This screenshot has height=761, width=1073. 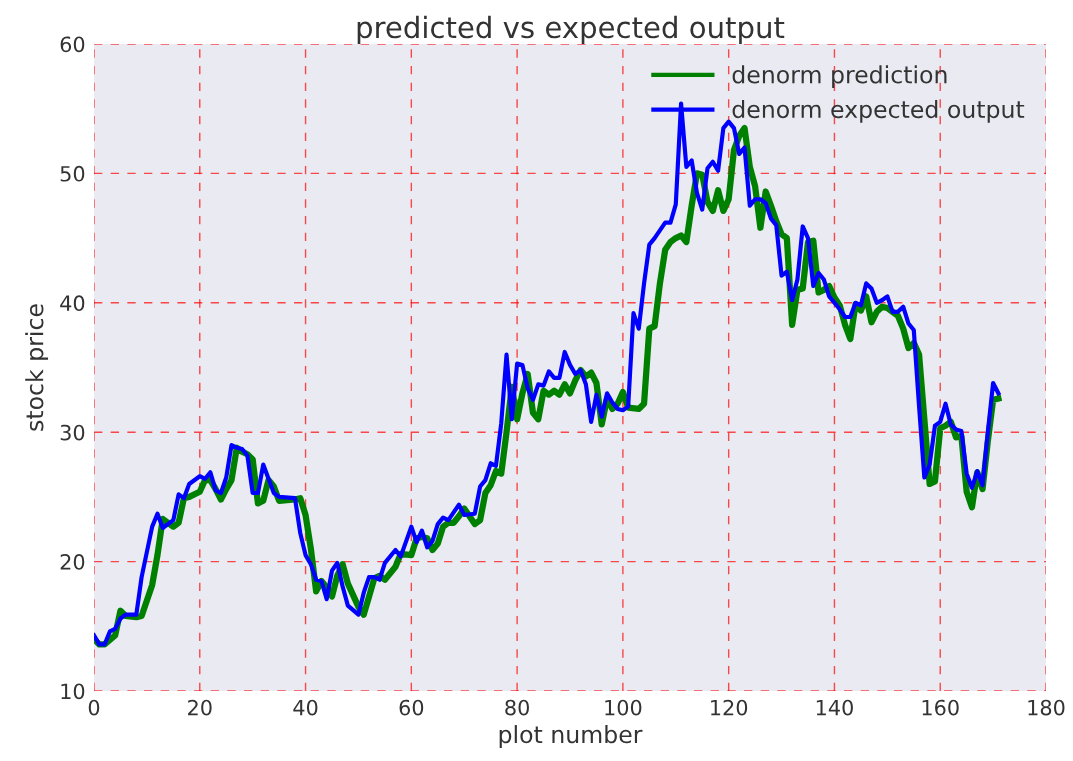 What do you see at coordinates (37, 367) in the screenshot?
I see `y-axis-title: stock price` at bounding box center [37, 367].